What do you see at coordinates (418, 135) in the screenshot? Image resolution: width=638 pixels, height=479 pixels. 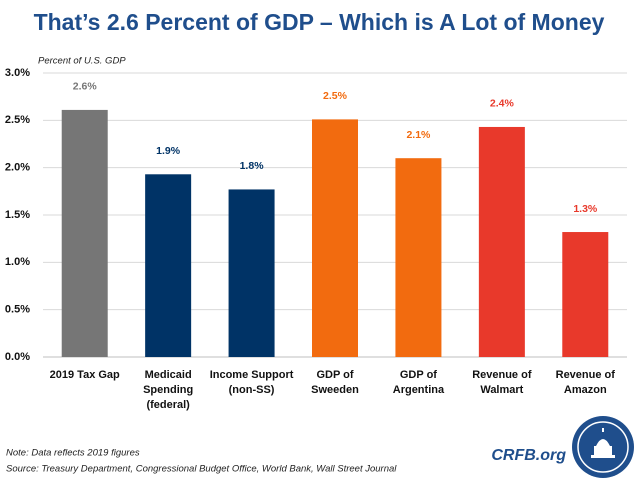 I see `value-label: 2.1%` at bounding box center [418, 135].